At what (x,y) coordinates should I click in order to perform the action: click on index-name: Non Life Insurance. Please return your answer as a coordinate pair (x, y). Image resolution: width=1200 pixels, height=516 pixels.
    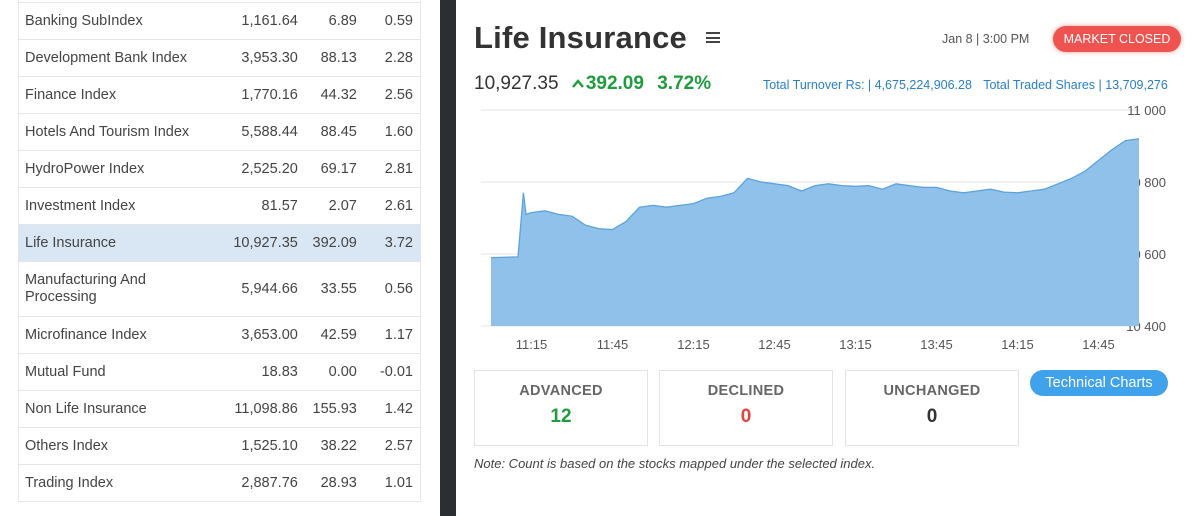
    Looking at the image, I should click on (86, 408).